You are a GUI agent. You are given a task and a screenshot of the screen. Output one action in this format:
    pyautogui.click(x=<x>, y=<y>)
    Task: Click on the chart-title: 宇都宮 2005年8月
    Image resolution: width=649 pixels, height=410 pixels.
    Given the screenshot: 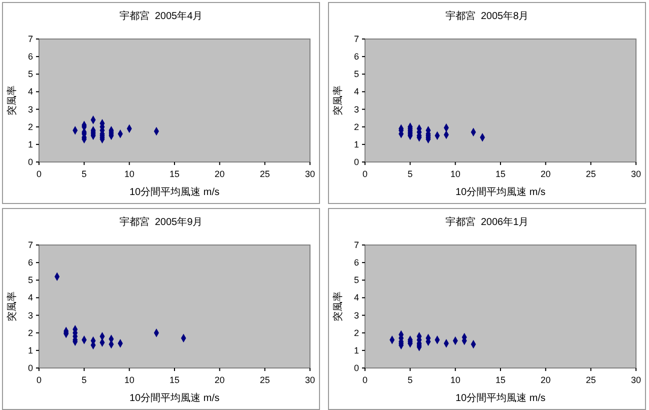 What is the action you would take?
    pyautogui.click(x=487, y=16)
    